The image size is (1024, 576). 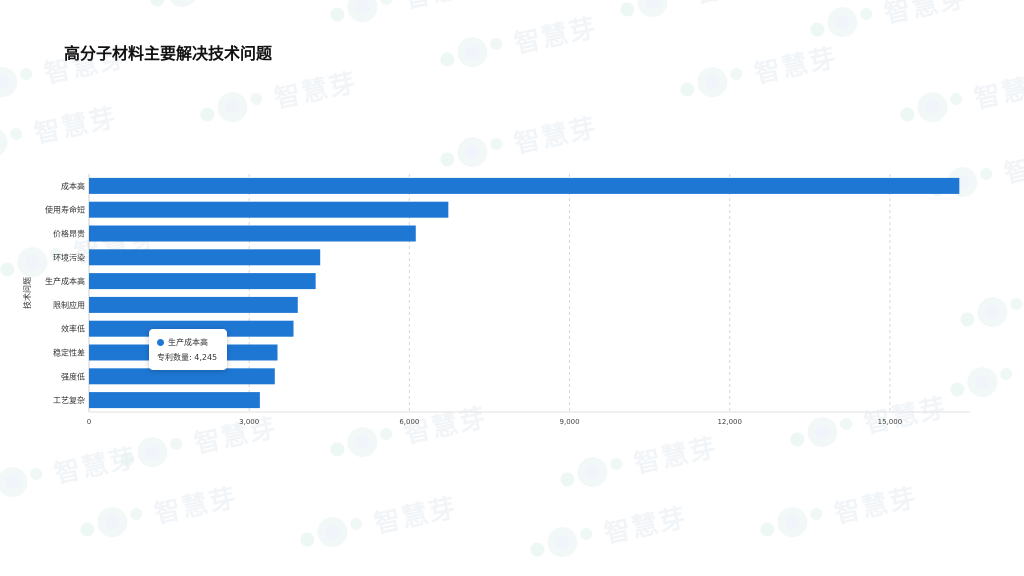 What do you see at coordinates (69, 234) in the screenshot?
I see `y-tick-label: 价格昂贵` at bounding box center [69, 234].